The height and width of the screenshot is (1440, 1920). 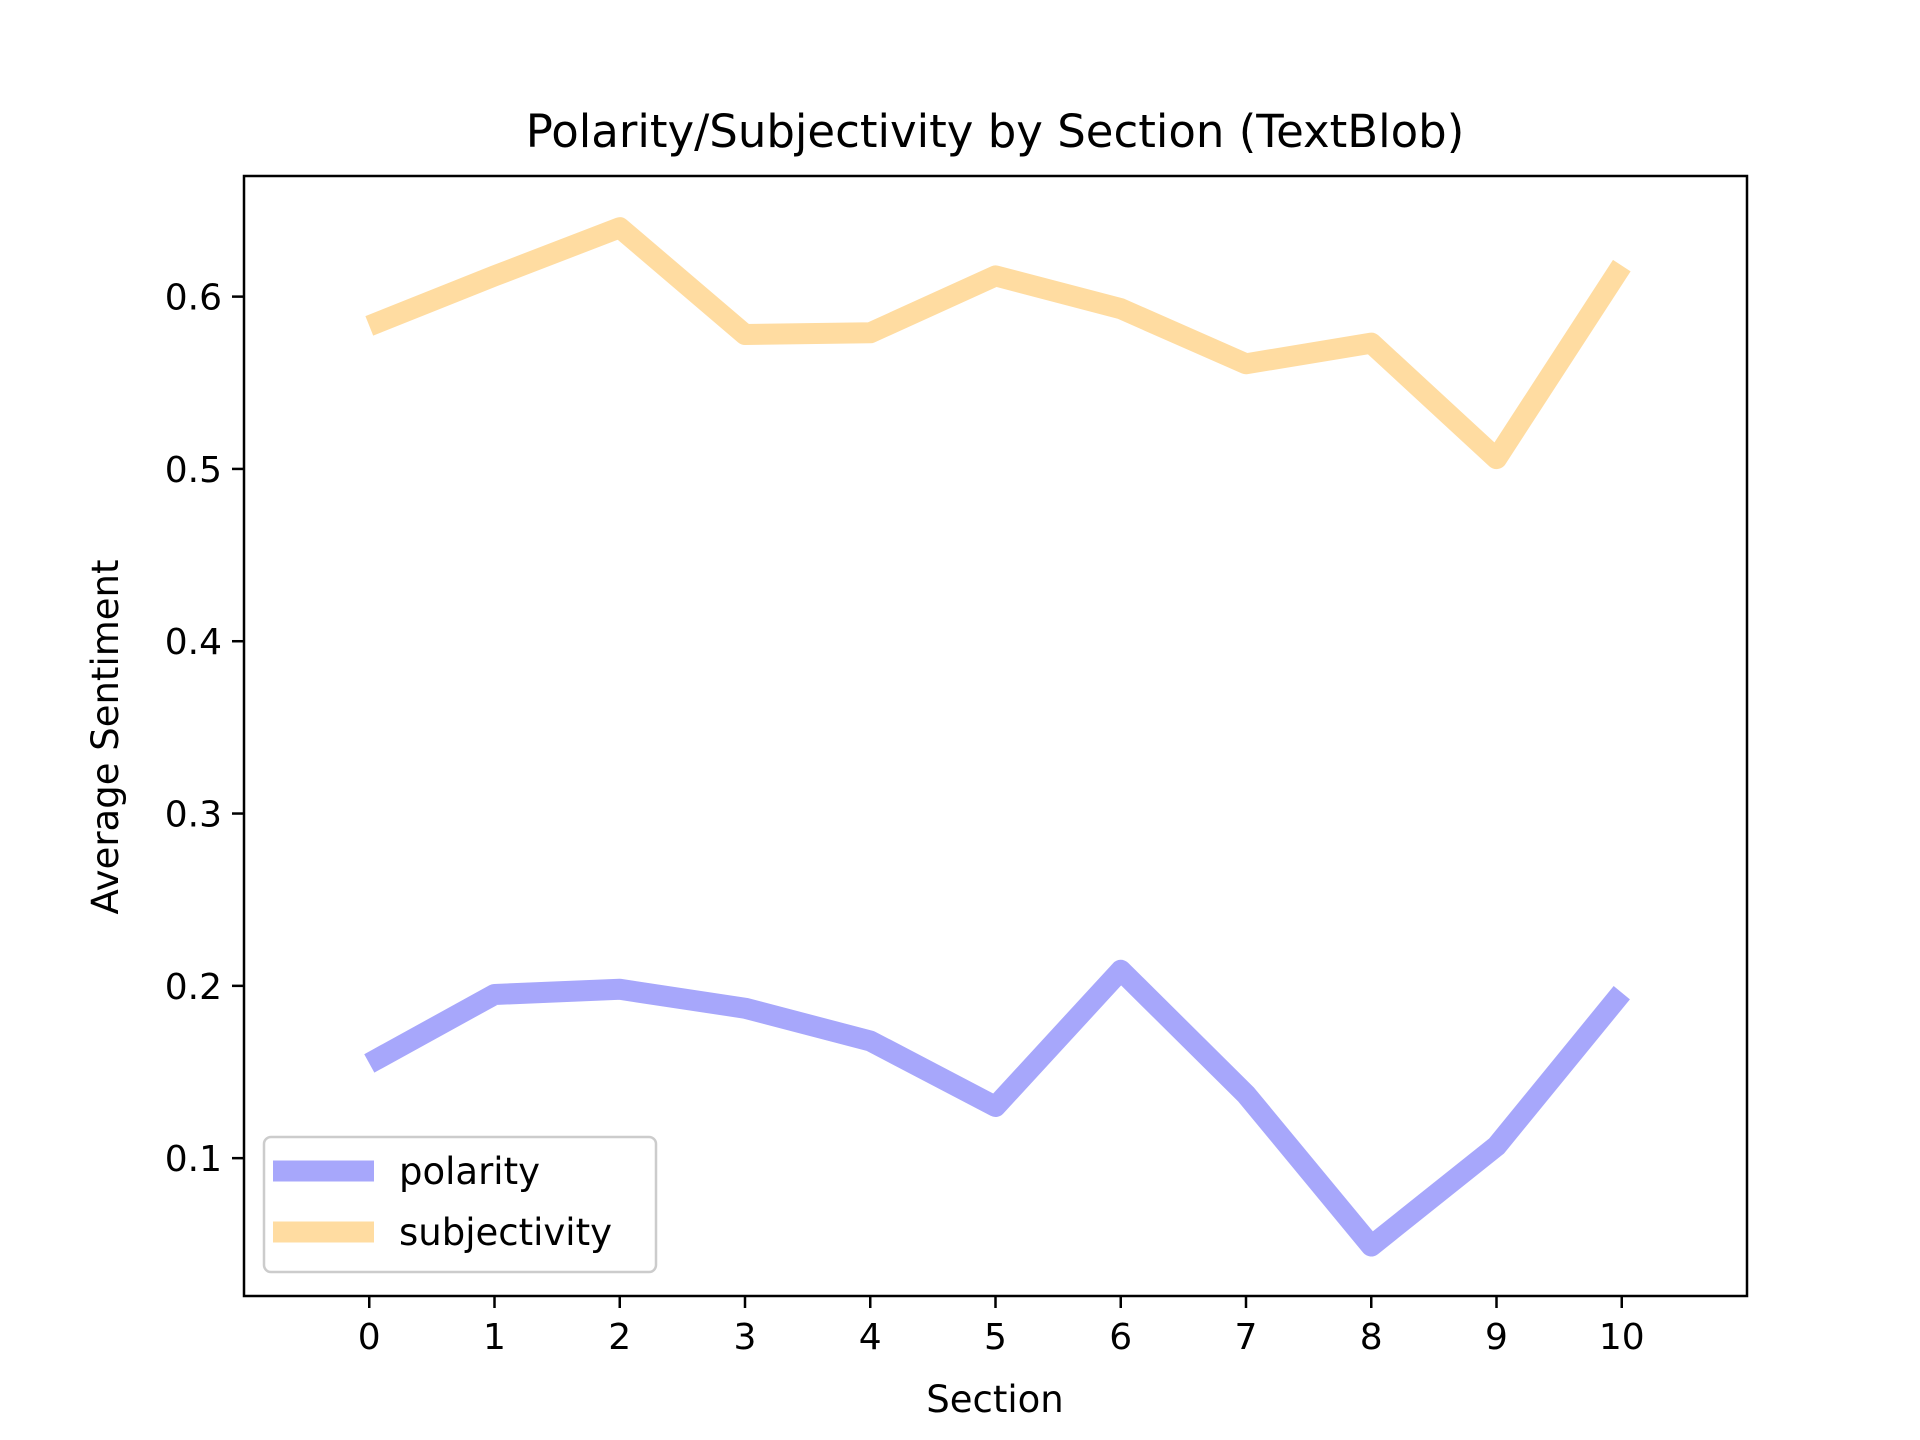 I want to click on x-axis-label: Section, so click(x=994, y=1399).